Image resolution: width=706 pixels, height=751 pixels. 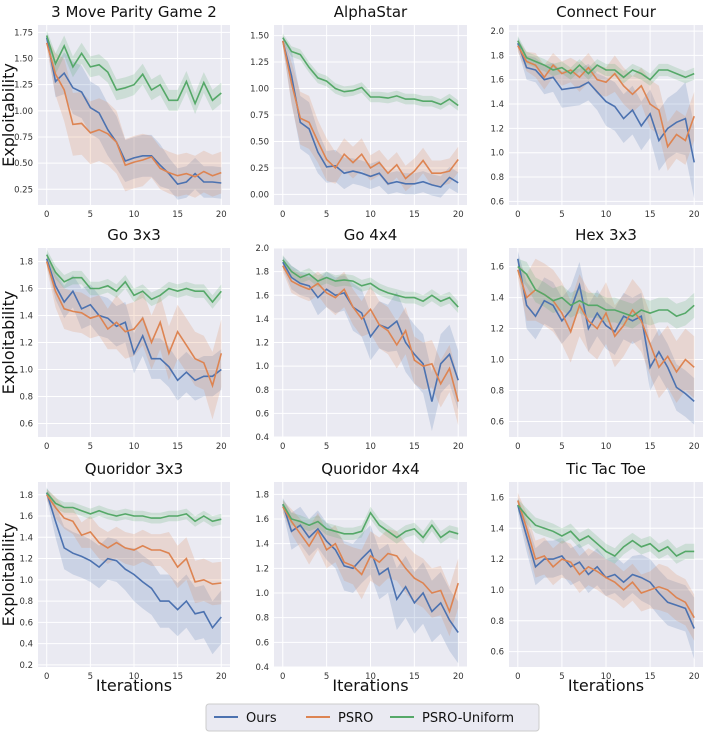 What do you see at coordinates (23, 33) in the screenshot?
I see `y-tick-label: 1.75` at bounding box center [23, 33].